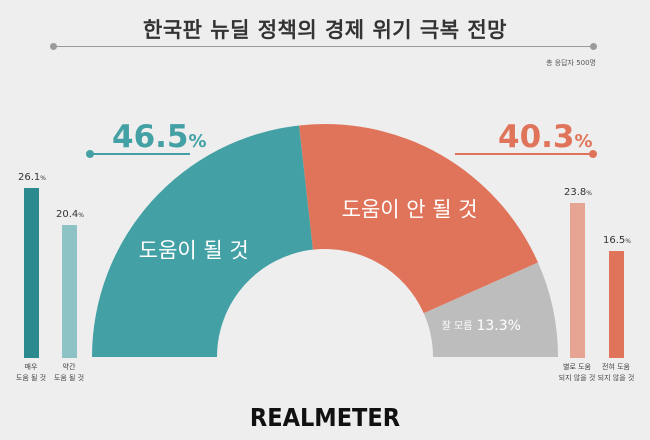 The image size is (650, 440). What do you see at coordinates (90, 154) in the screenshot?
I see `positive-callout-dot` at bounding box center [90, 154].